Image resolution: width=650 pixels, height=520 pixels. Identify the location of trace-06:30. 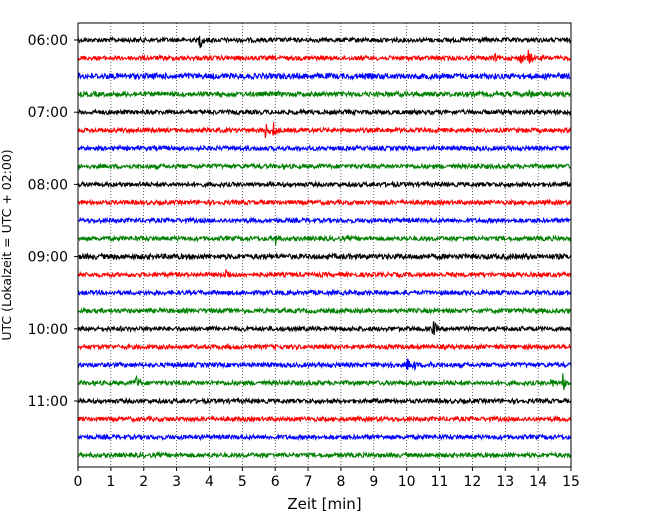
(324, 76).